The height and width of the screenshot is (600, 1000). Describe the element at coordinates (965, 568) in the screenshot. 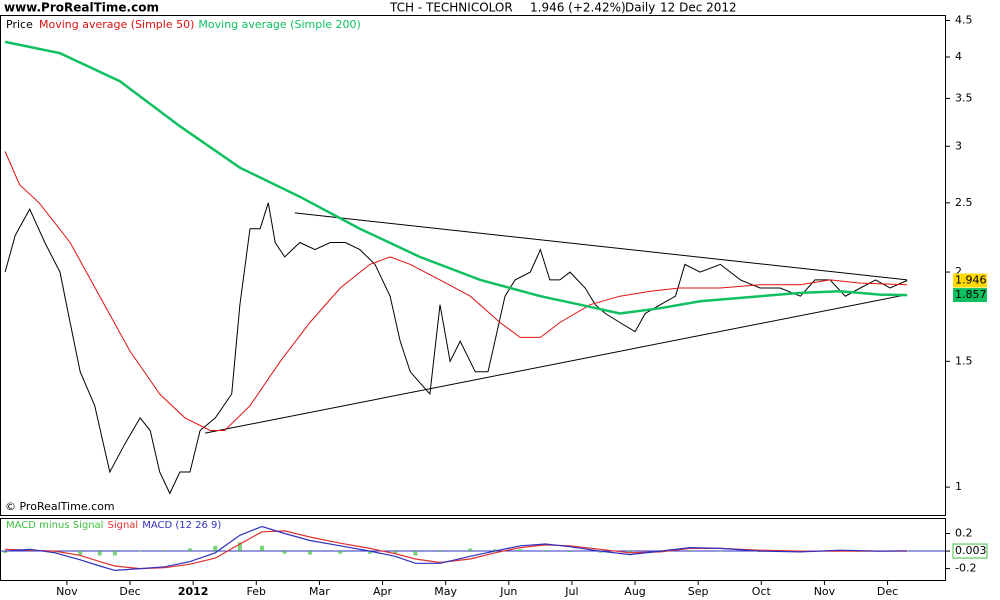

I see `y-tick-label: -0.2` at that location.